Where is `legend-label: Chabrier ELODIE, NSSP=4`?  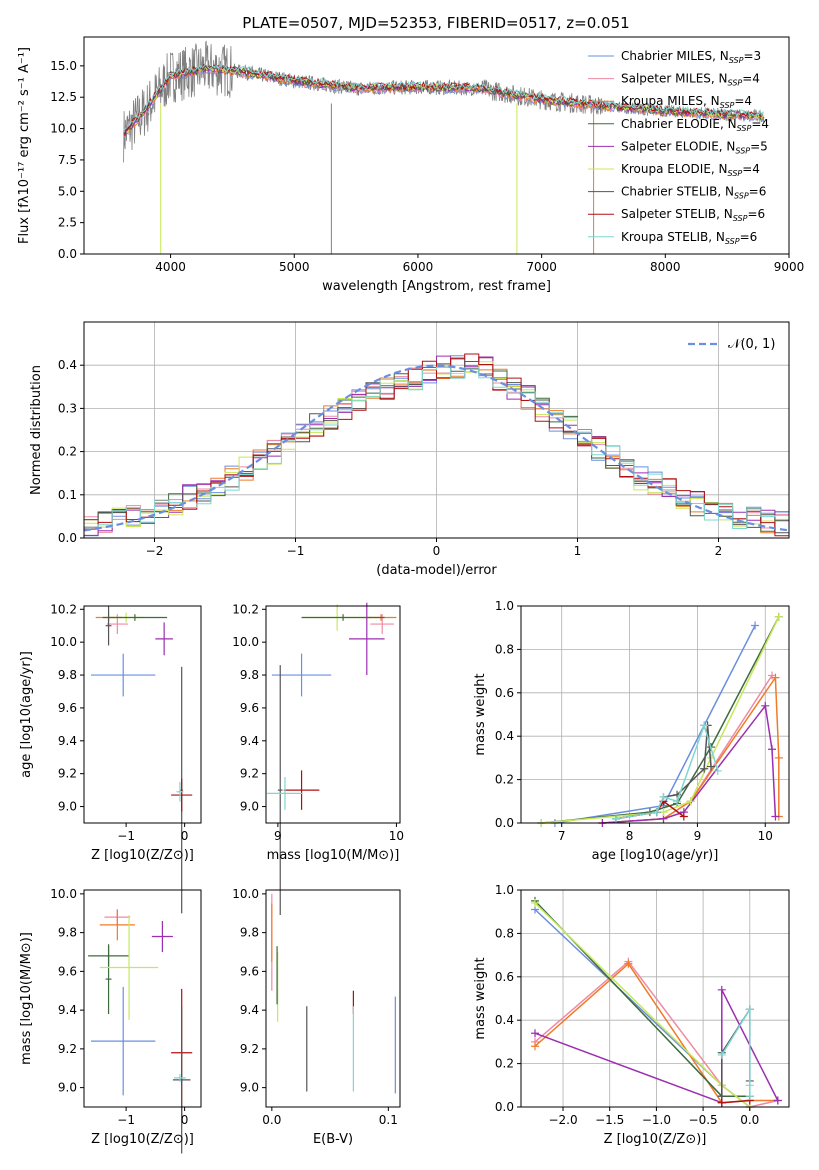 legend-label: Chabrier ELODIE, NSSP=4 is located at coordinates (695, 125).